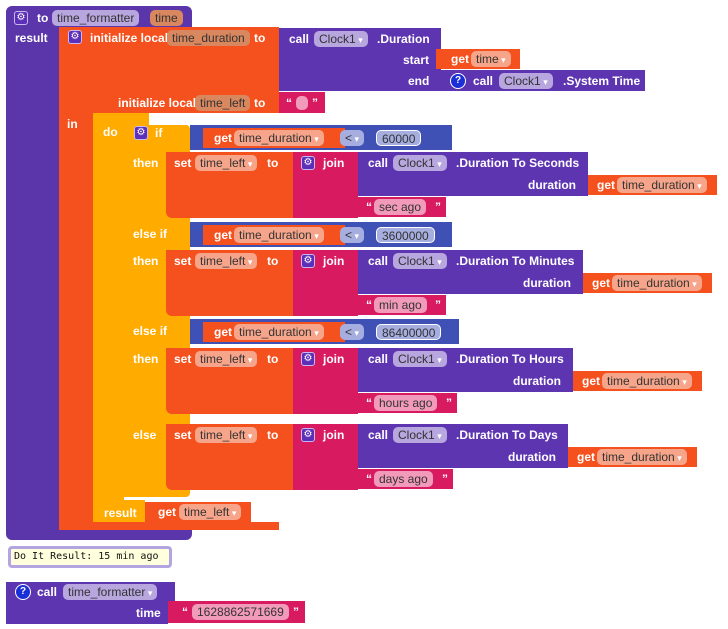 The height and width of the screenshot is (629, 728). What do you see at coordinates (491, 59) in the screenshot?
I see `get-var-dropdown: time` at bounding box center [491, 59].